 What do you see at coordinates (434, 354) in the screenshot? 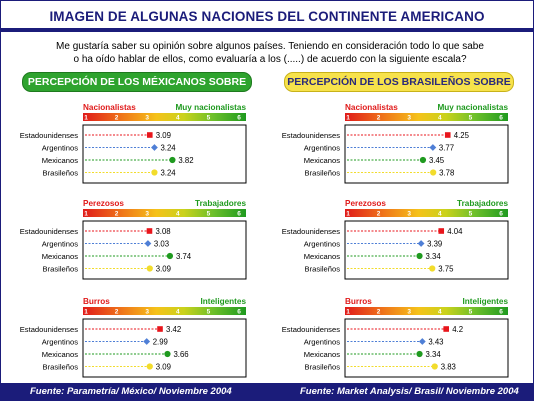
I see `chart-brasilenos-2-data-label: 3.34` at bounding box center [434, 354].